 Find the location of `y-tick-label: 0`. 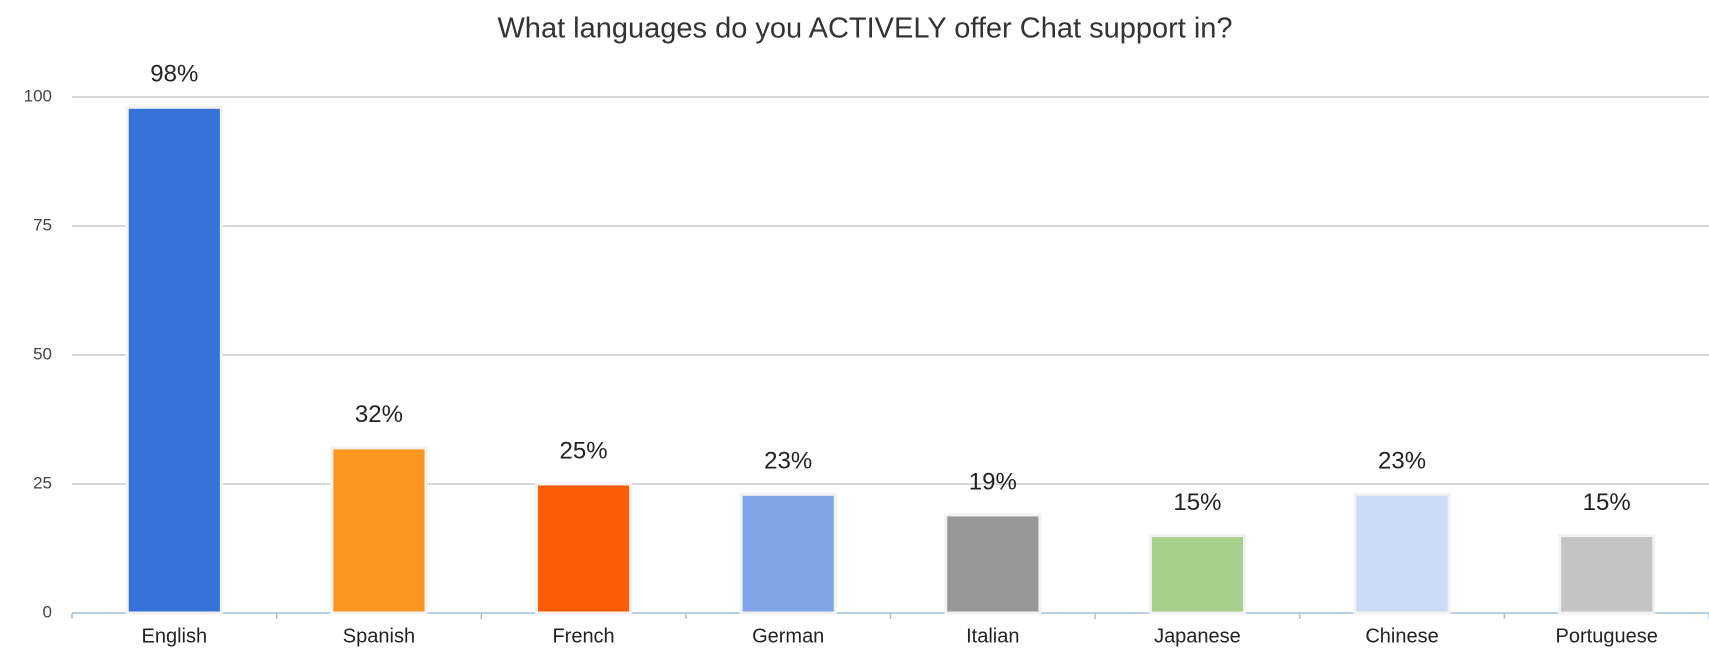

y-tick-label: 0 is located at coordinates (47, 611).